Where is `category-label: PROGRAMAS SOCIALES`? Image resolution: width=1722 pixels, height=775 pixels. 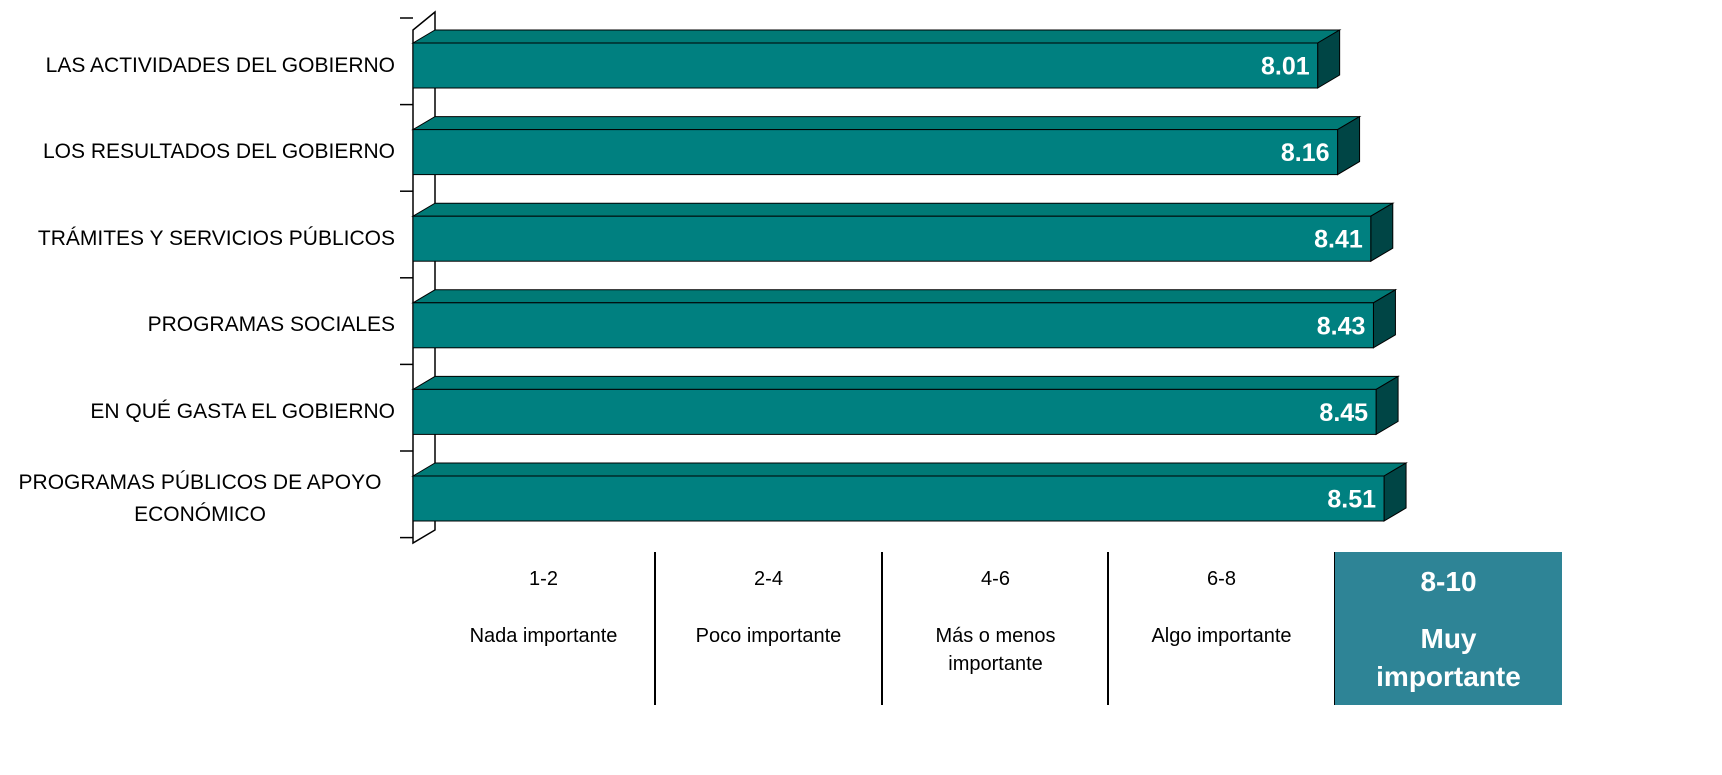
category-label: PROGRAMAS SOCIALES is located at coordinates (200, 325).